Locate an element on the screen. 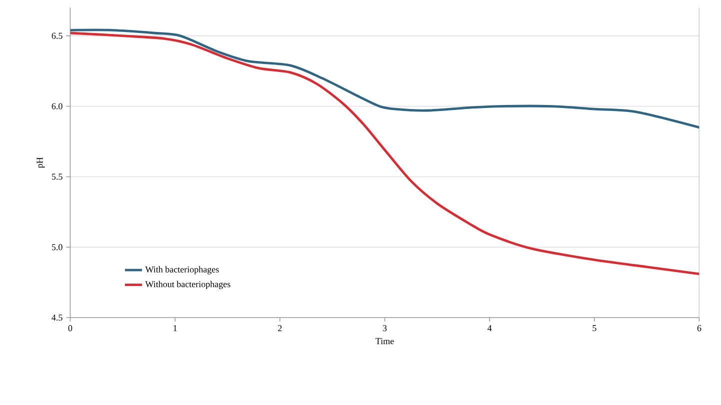 This screenshot has height=405, width=721. x-axis-title: Time is located at coordinates (385, 341).